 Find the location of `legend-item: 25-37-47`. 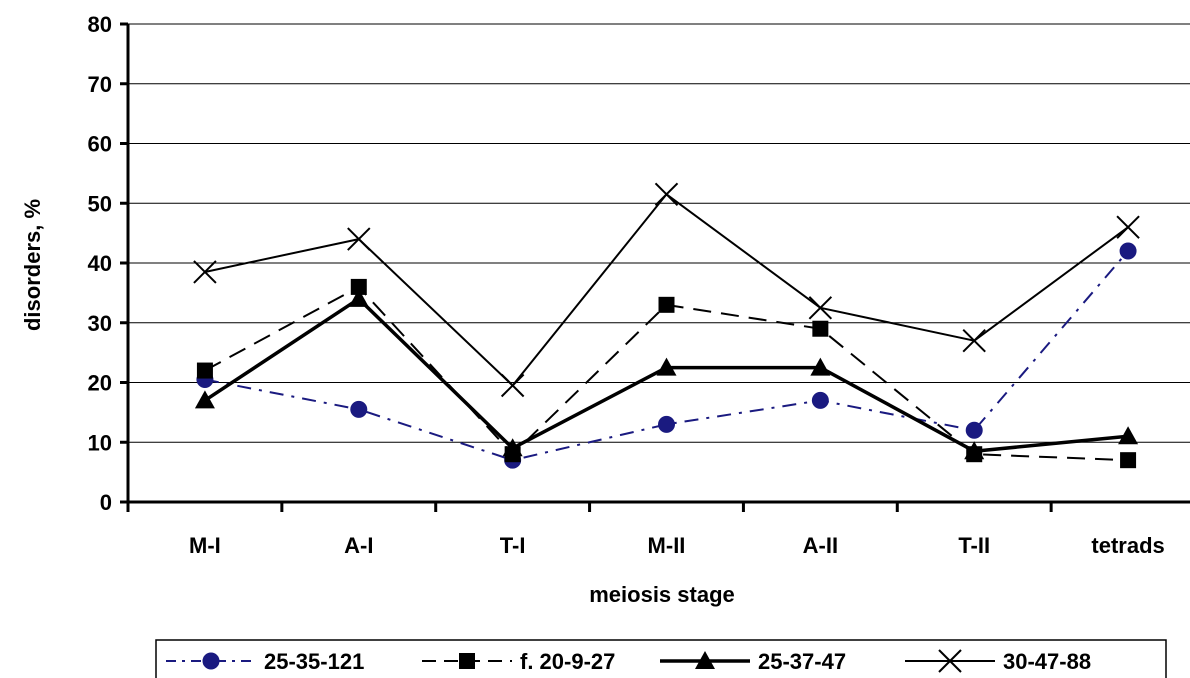

legend-item: 25-37-47 is located at coordinates (753, 661).